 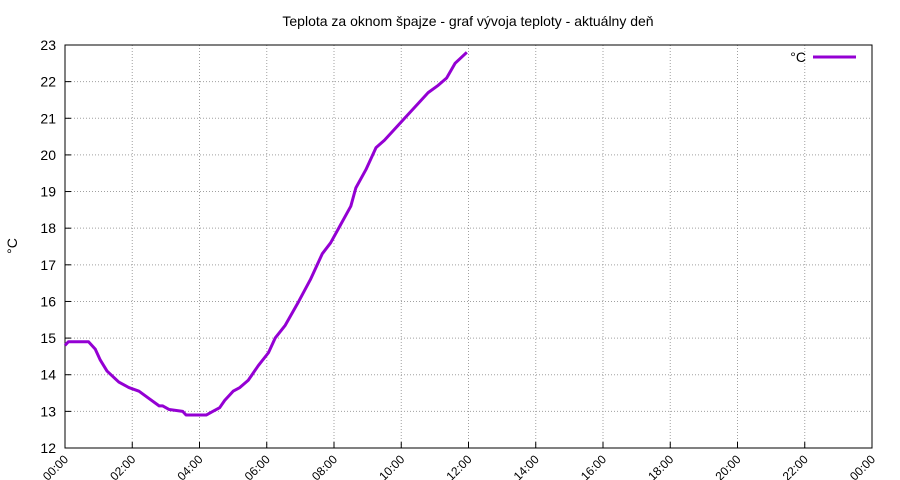 What do you see at coordinates (593, 466) in the screenshot?
I see `x-tick-label: 16:00` at bounding box center [593, 466].